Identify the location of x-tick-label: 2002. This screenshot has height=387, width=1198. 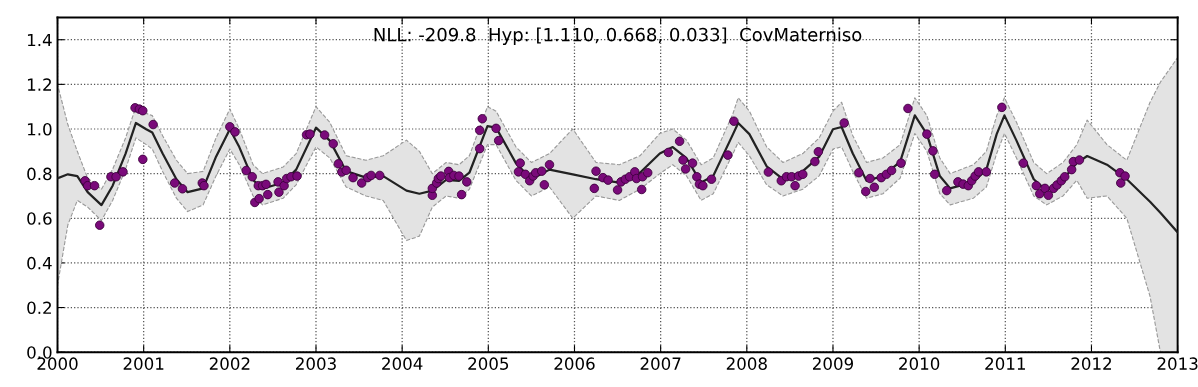
(229, 363).